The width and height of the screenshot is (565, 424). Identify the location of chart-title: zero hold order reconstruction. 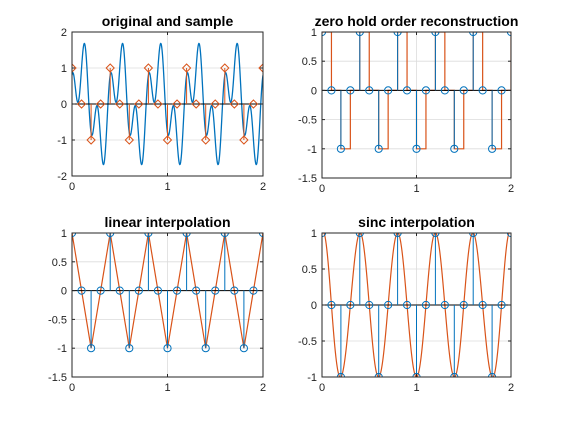
(417, 21).